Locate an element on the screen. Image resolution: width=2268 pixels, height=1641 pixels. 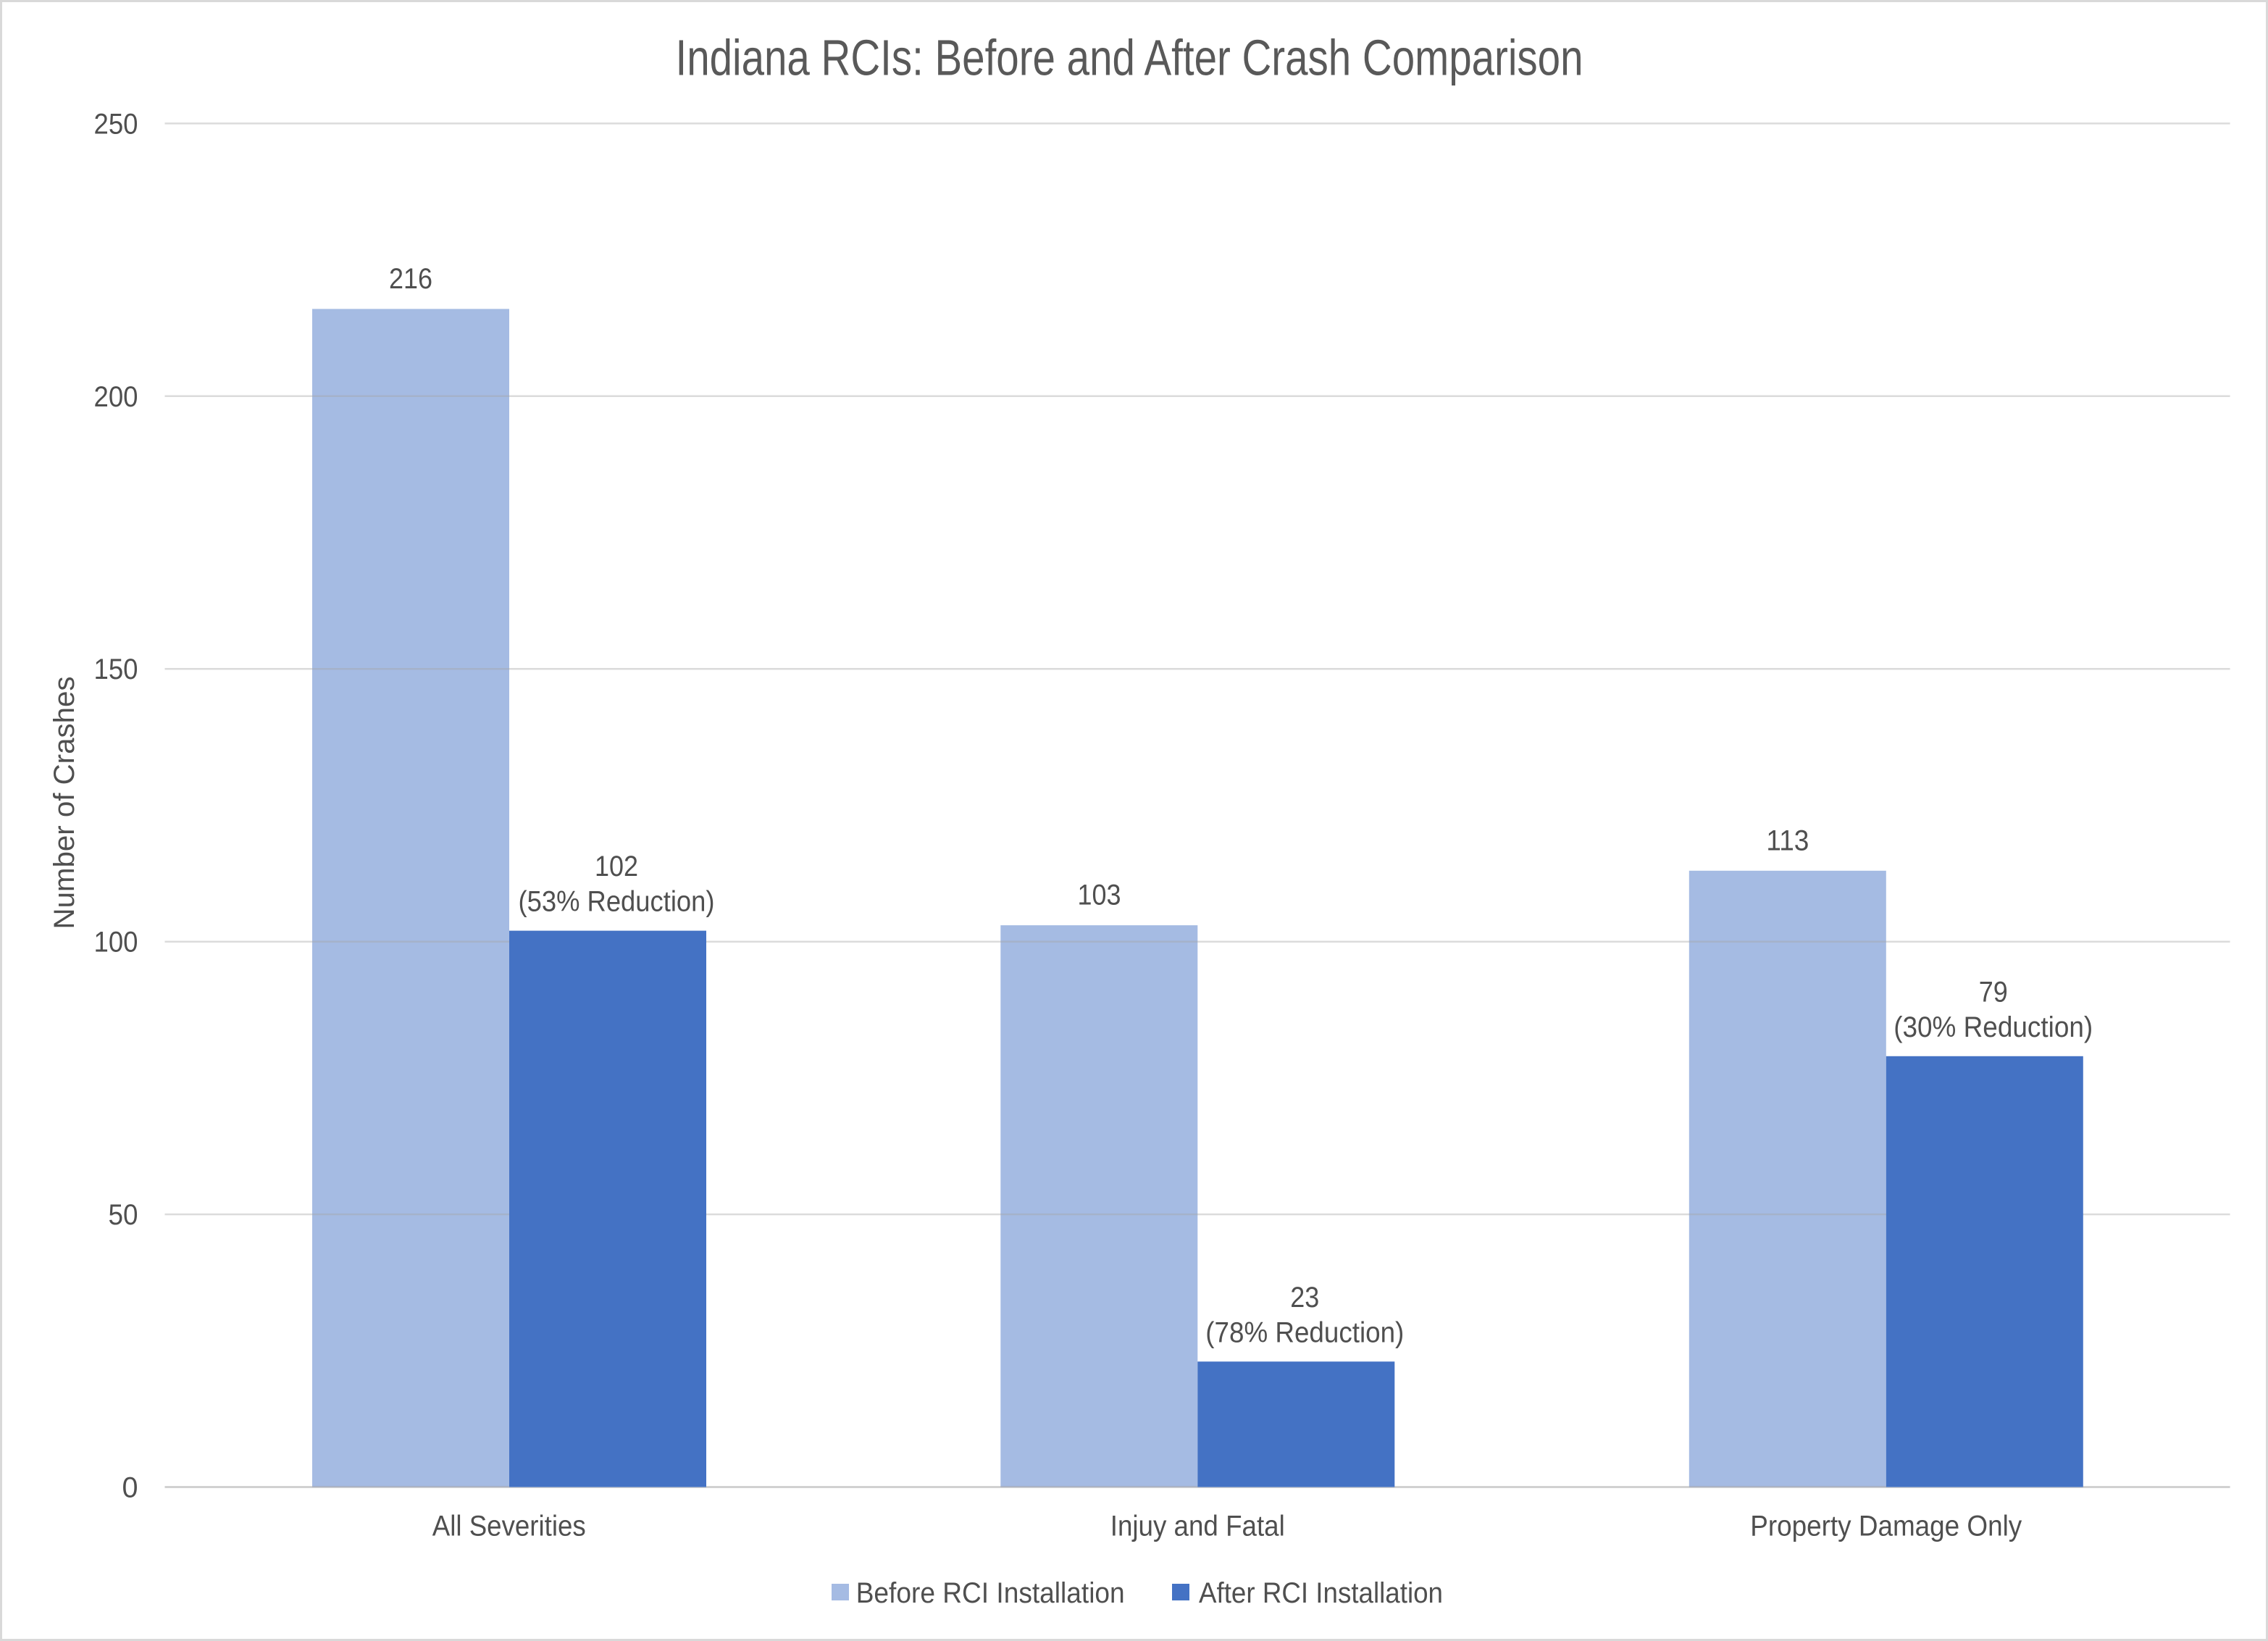
svg-text: 100 is located at coordinates (116, 943).